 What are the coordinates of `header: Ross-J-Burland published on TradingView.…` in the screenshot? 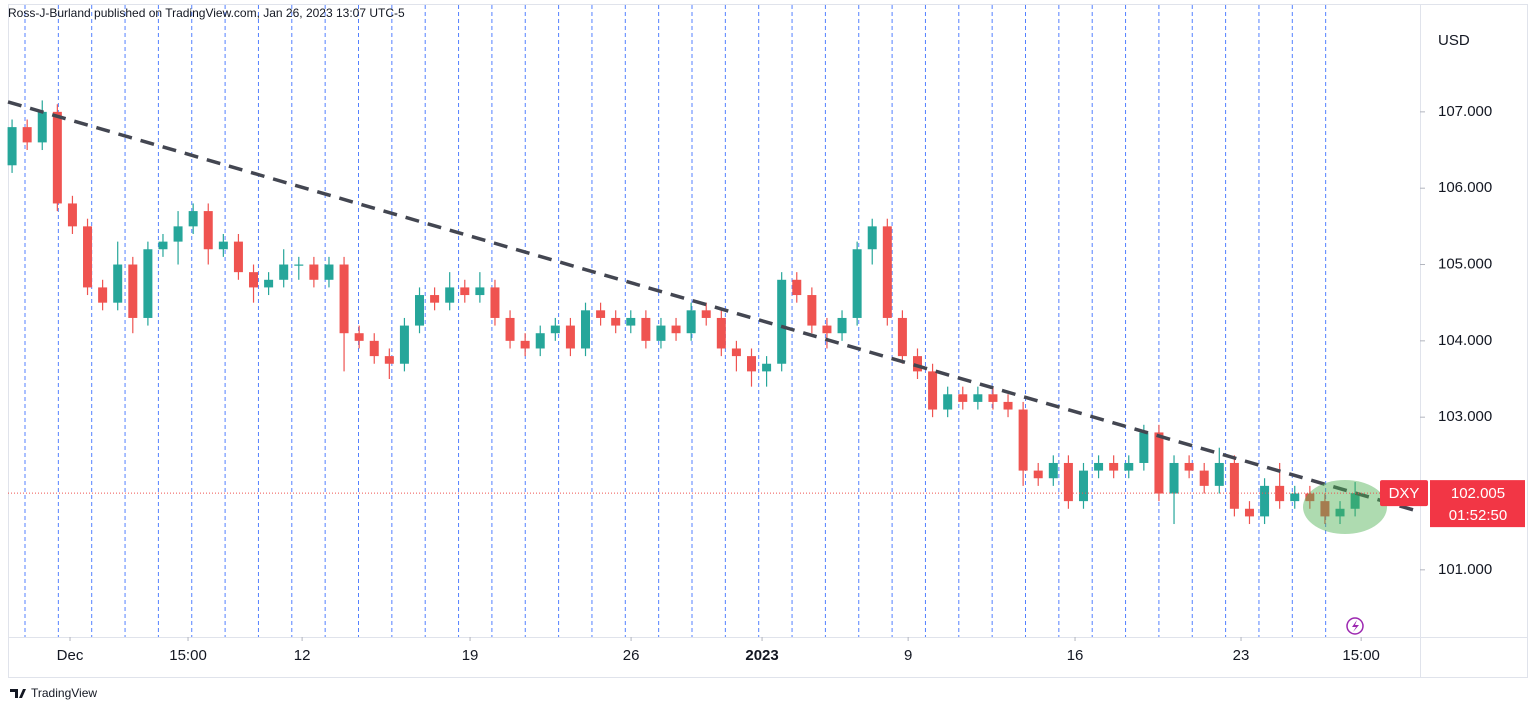 It's located at (206, 13).